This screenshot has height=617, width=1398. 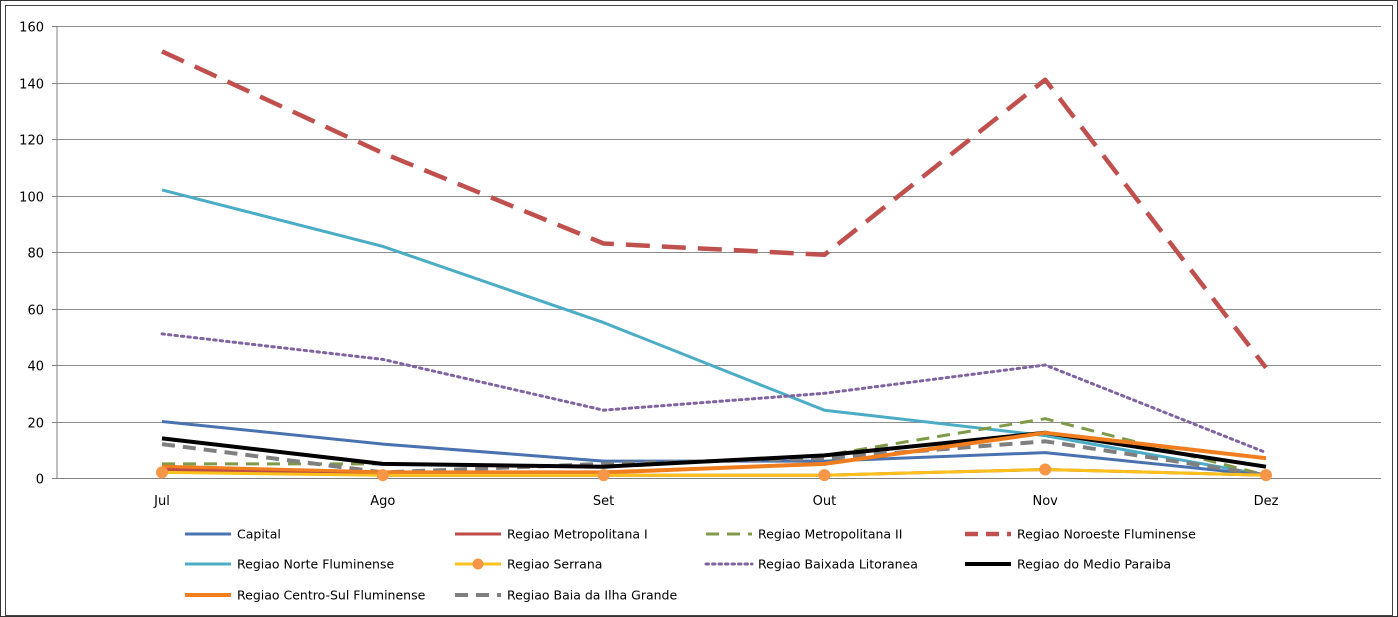 What do you see at coordinates (554, 564) in the screenshot?
I see `legend-label: Regiao Serrana` at bounding box center [554, 564].